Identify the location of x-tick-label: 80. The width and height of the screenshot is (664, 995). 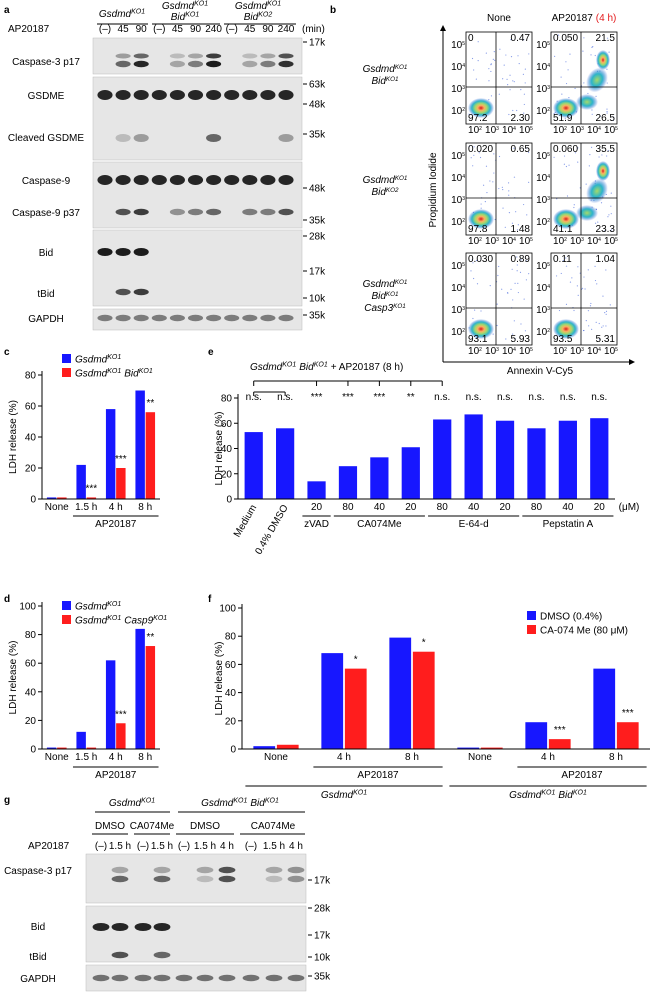
(537, 507).